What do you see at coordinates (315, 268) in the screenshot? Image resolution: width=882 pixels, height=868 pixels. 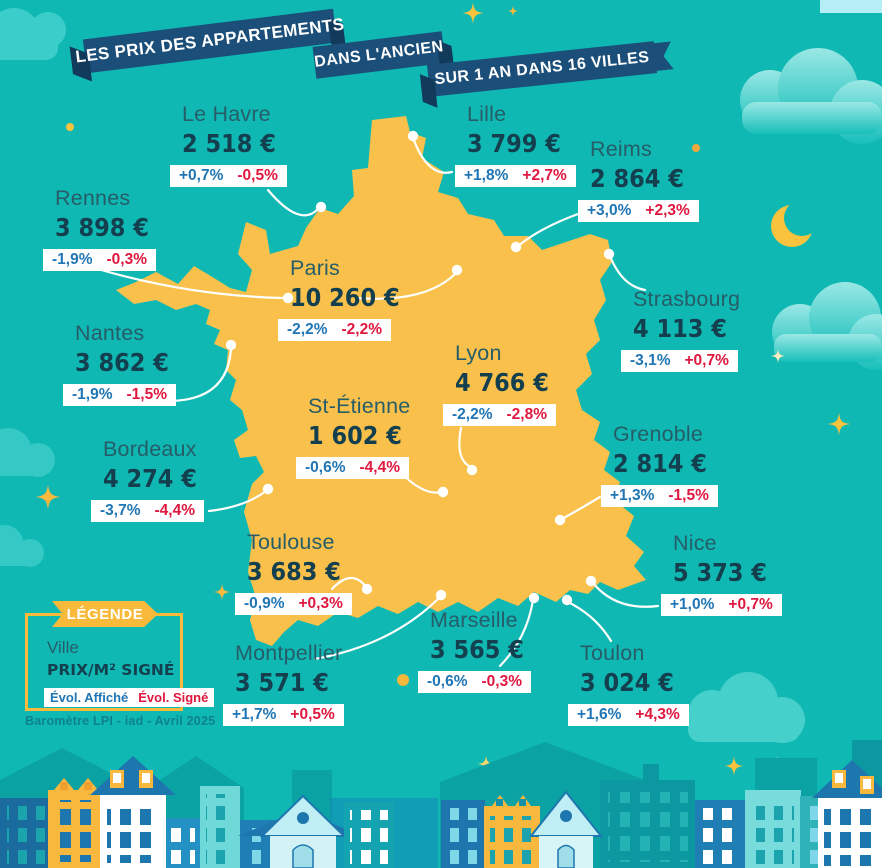 I see `city-name: Paris` at bounding box center [315, 268].